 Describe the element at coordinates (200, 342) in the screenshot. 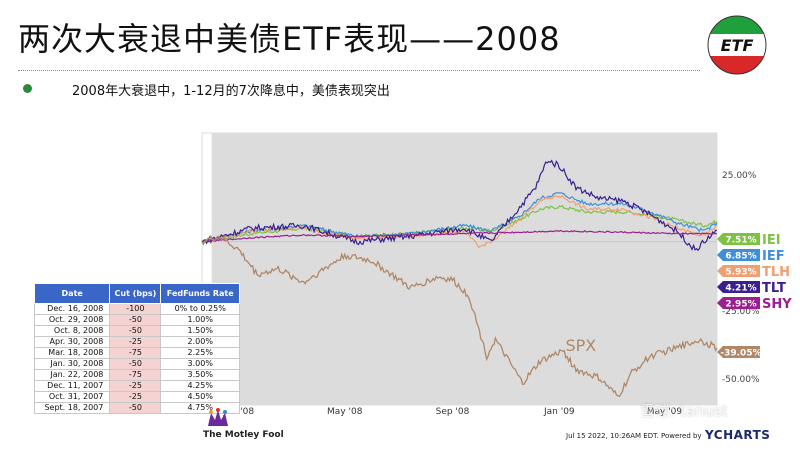

I see `table-cell-rate: 2.00%` at that location.